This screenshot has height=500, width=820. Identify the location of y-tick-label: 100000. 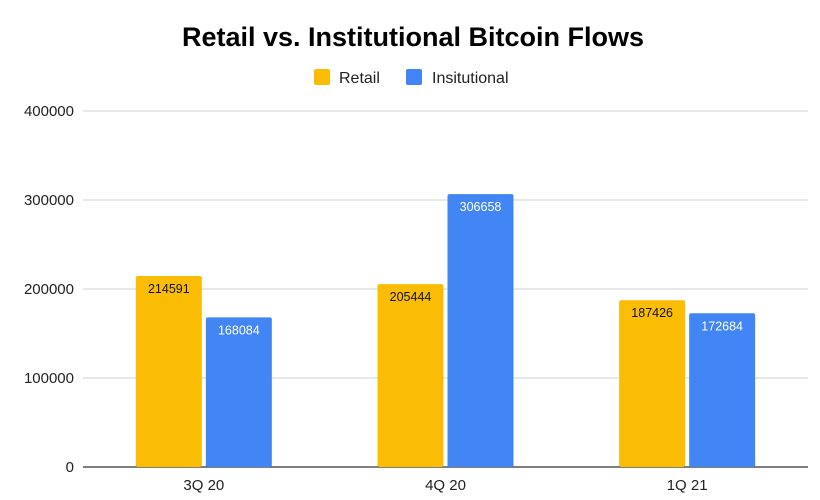
(49, 378).